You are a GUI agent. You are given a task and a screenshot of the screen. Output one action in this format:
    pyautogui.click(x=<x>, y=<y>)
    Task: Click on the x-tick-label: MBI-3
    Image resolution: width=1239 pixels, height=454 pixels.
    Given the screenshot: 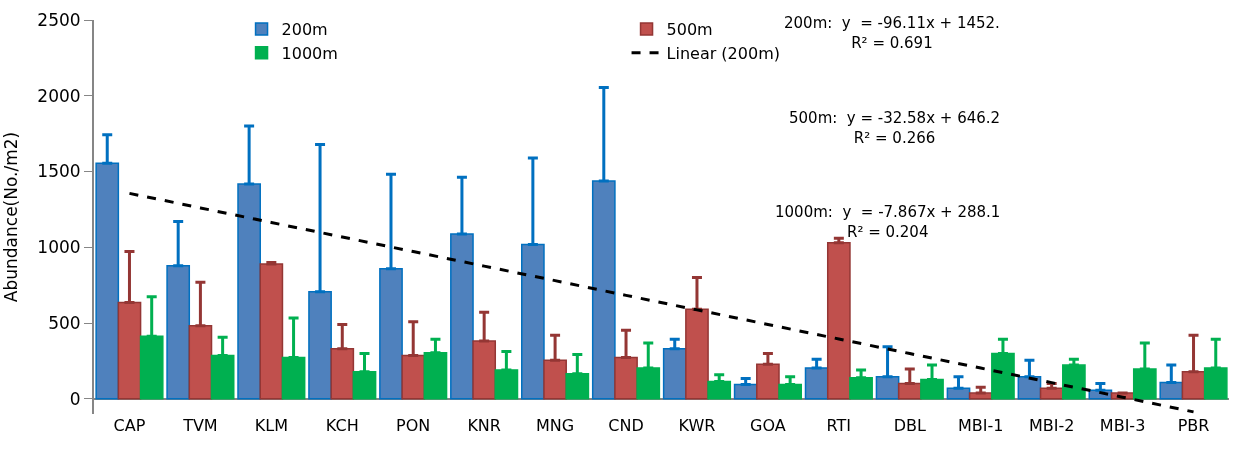 What is the action you would take?
    pyautogui.click(x=1122, y=425)
    